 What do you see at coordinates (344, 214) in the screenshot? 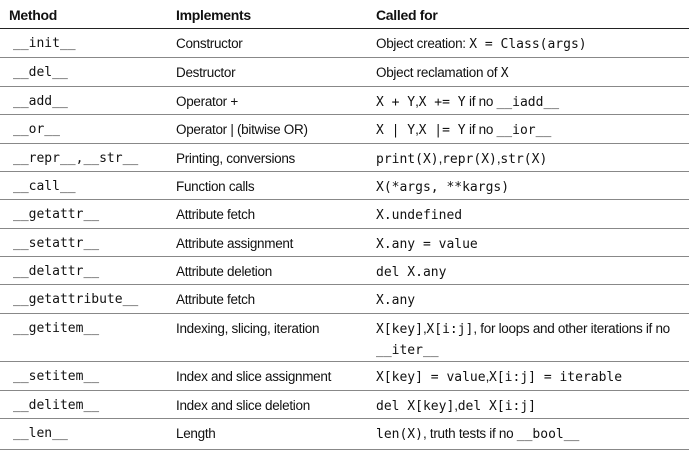
I see `table-row: __getattr__ Attribute fetch X.undefined` at bounding box center [344, 214].